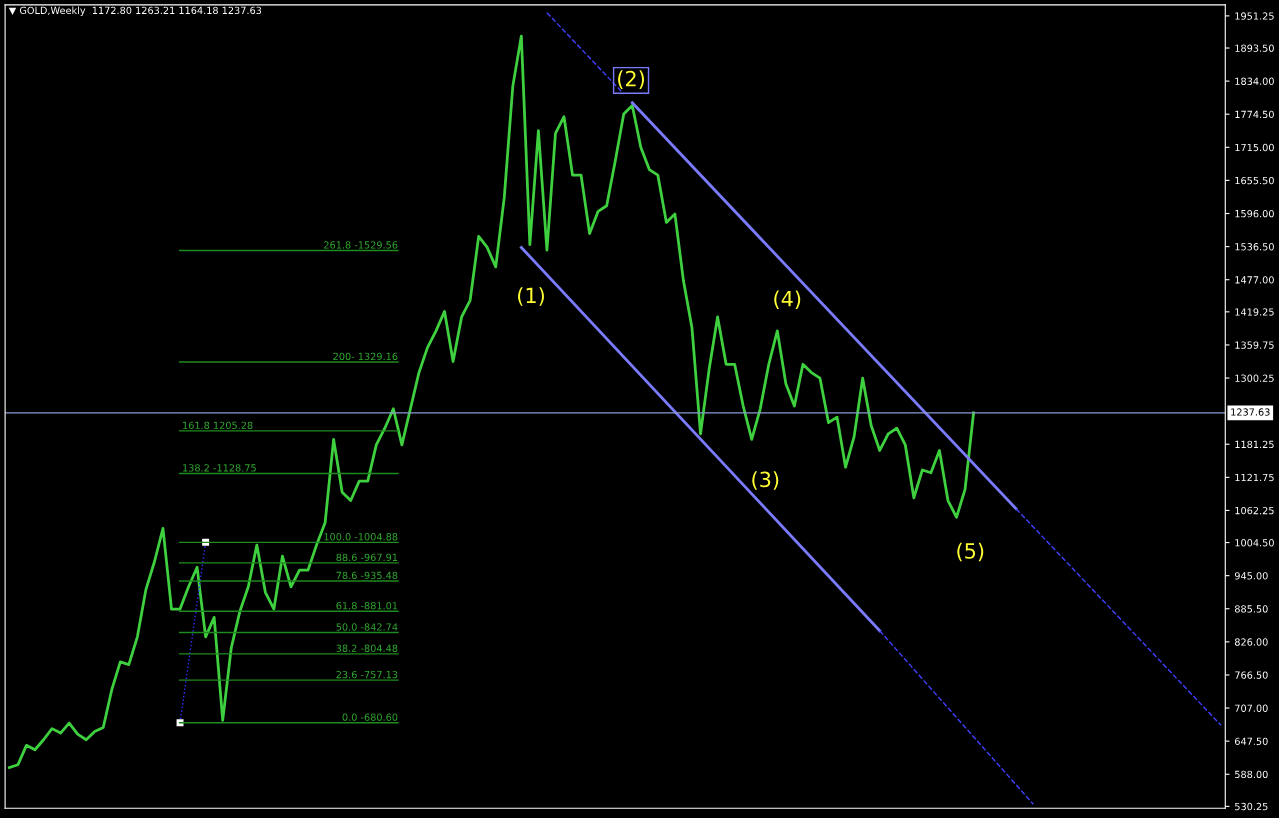  I want to click on y-tick-label: 1655.50, so click(1254, 180).